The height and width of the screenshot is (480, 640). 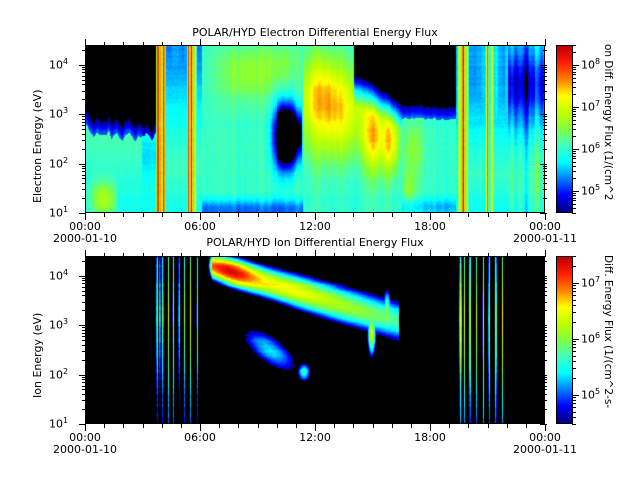 What do you see at coordinates (545, 437) in the screenshot?
I see `ion-x-tick-label: 00:00` at bounding box center [545, 437].